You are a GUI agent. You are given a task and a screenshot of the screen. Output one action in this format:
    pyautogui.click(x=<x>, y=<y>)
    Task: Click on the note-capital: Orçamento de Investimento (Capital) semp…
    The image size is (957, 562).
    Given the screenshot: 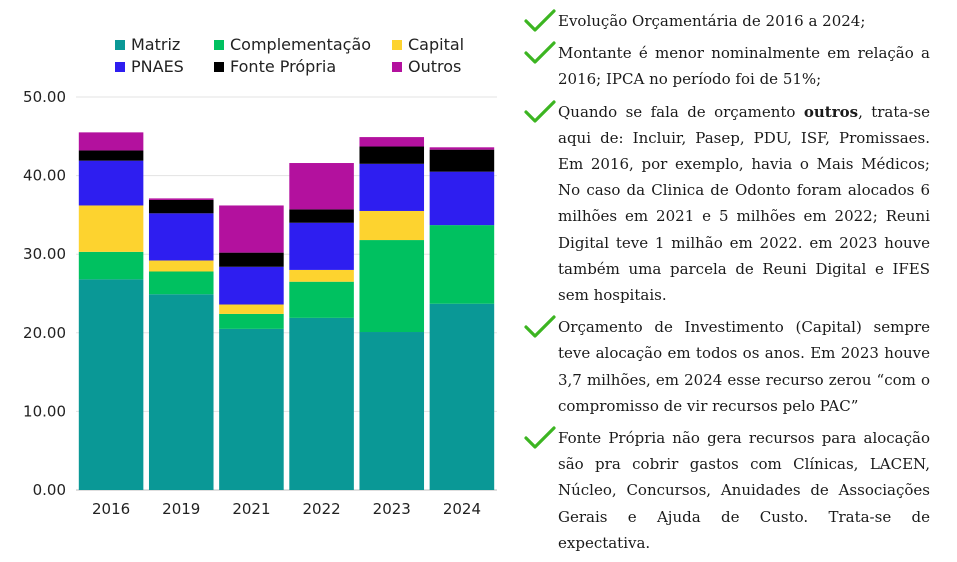 What is the action you would take?
    pyautogui.click(x=725, y=366)
    